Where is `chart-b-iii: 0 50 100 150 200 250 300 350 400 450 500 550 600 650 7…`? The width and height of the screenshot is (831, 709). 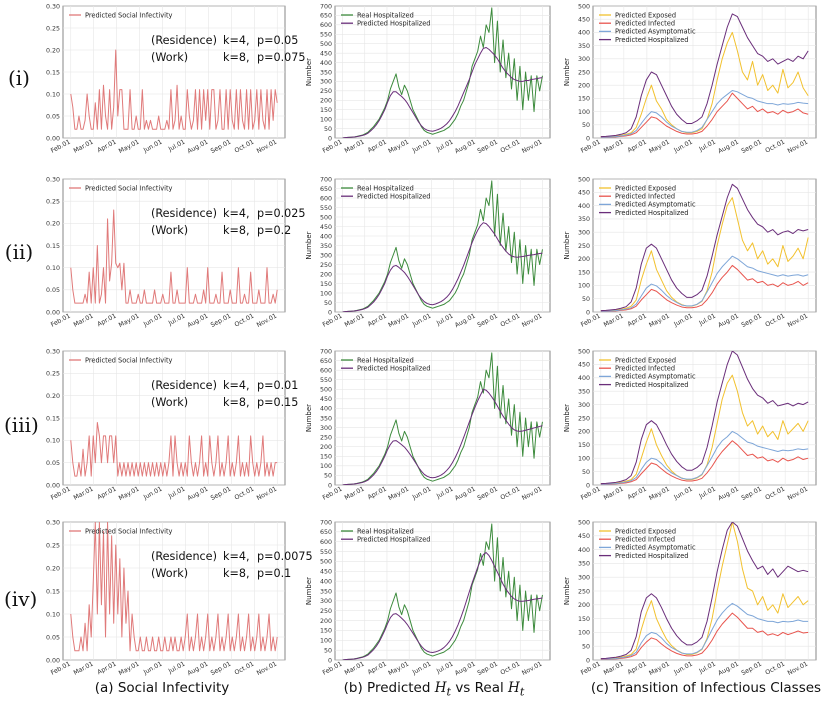
chart-b-iii: 0 50 100 150 200 250 300 350 400 450 500 550 600 650 7… is located at coordinates (428, 425).